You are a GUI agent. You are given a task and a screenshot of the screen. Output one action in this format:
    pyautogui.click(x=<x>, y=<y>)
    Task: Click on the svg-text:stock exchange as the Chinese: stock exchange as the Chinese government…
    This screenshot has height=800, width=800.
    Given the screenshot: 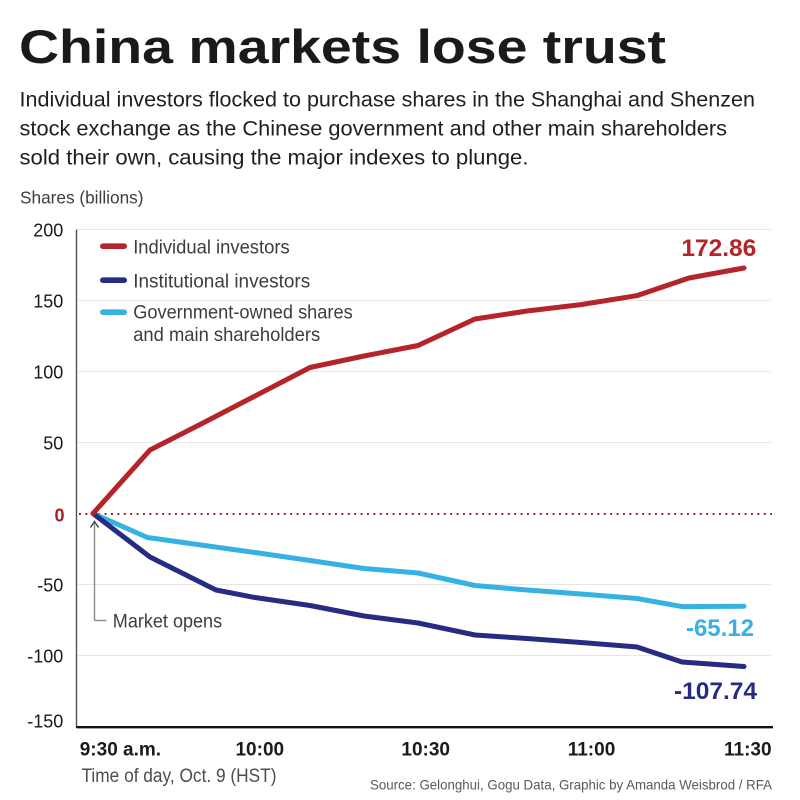 What is the action you would take?
    pyautogui.click(x=373, y=129)
    